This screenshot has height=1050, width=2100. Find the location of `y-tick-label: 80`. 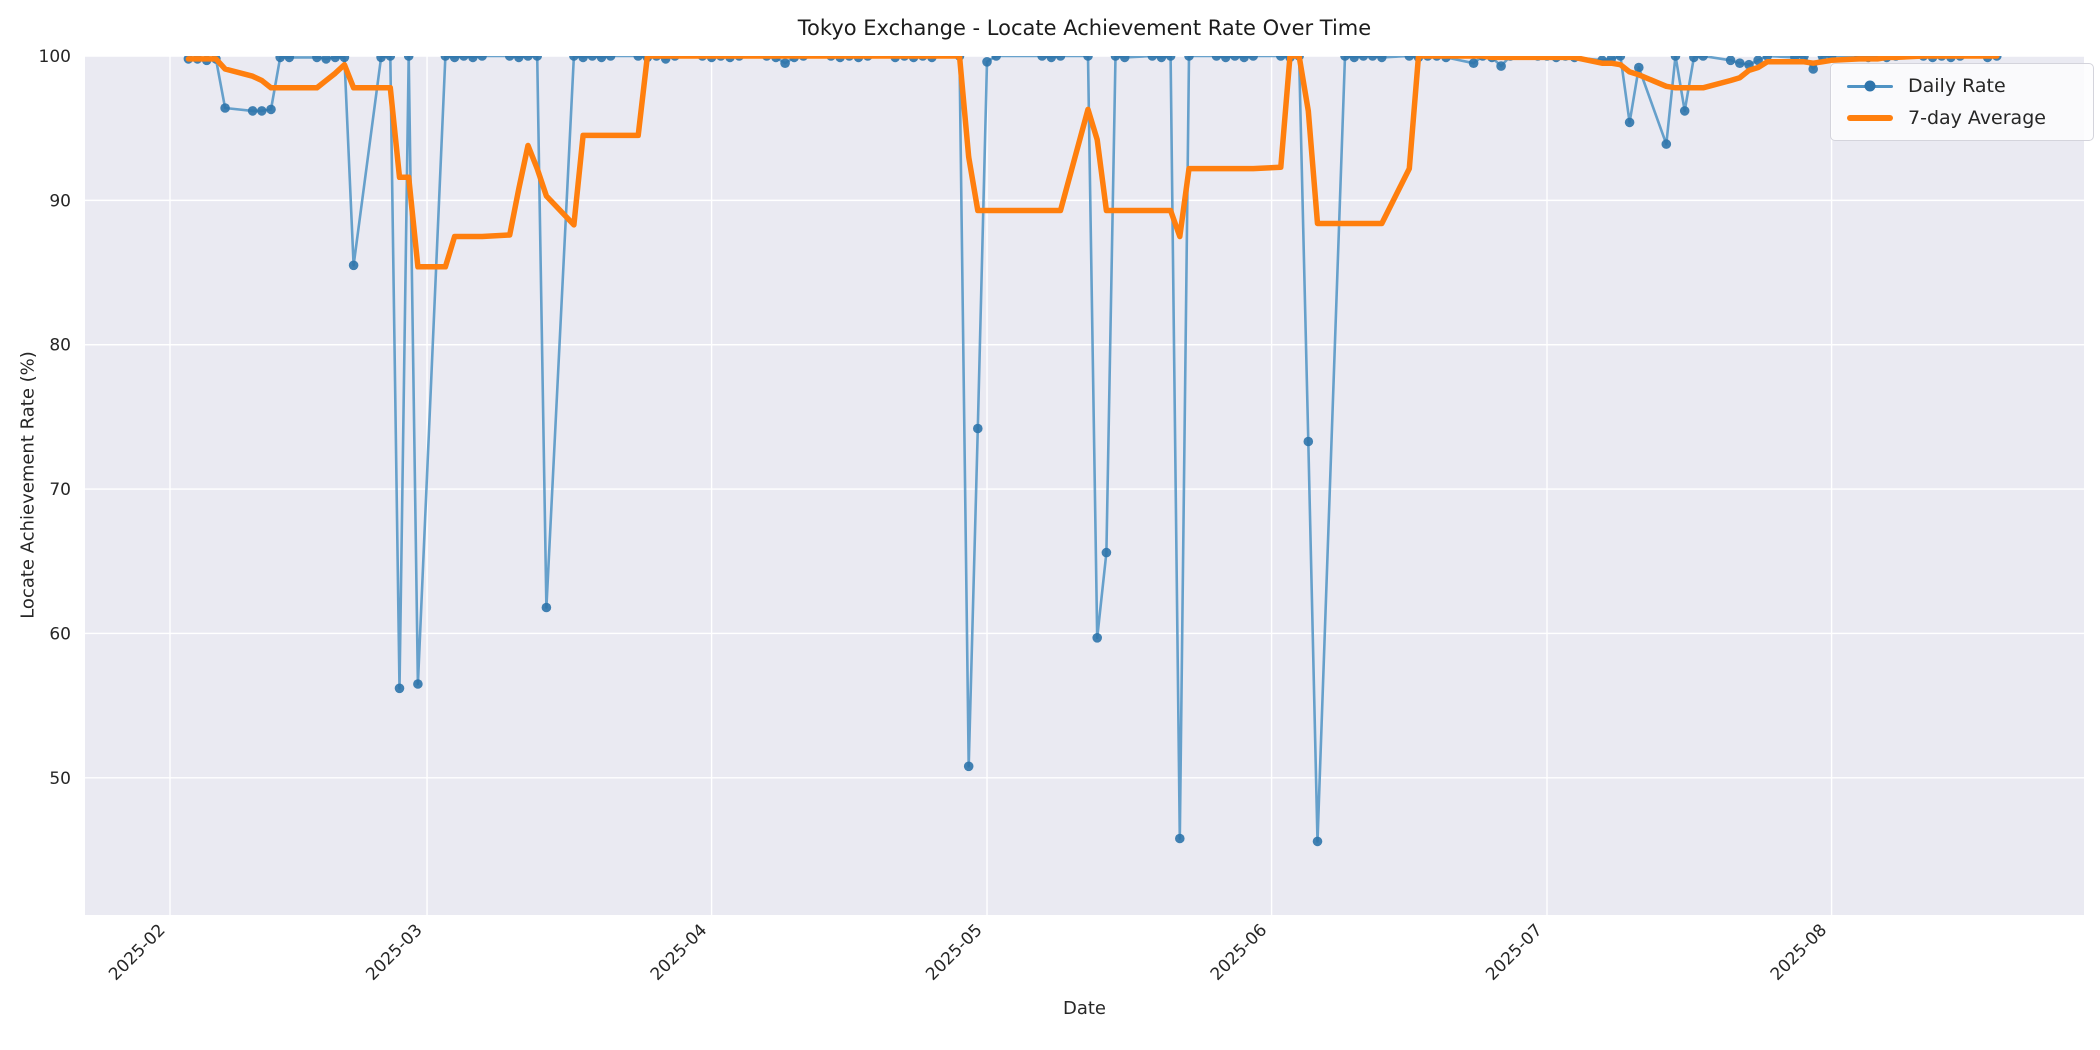

y-tick-label: 80 is located at coordinates (60, 346).